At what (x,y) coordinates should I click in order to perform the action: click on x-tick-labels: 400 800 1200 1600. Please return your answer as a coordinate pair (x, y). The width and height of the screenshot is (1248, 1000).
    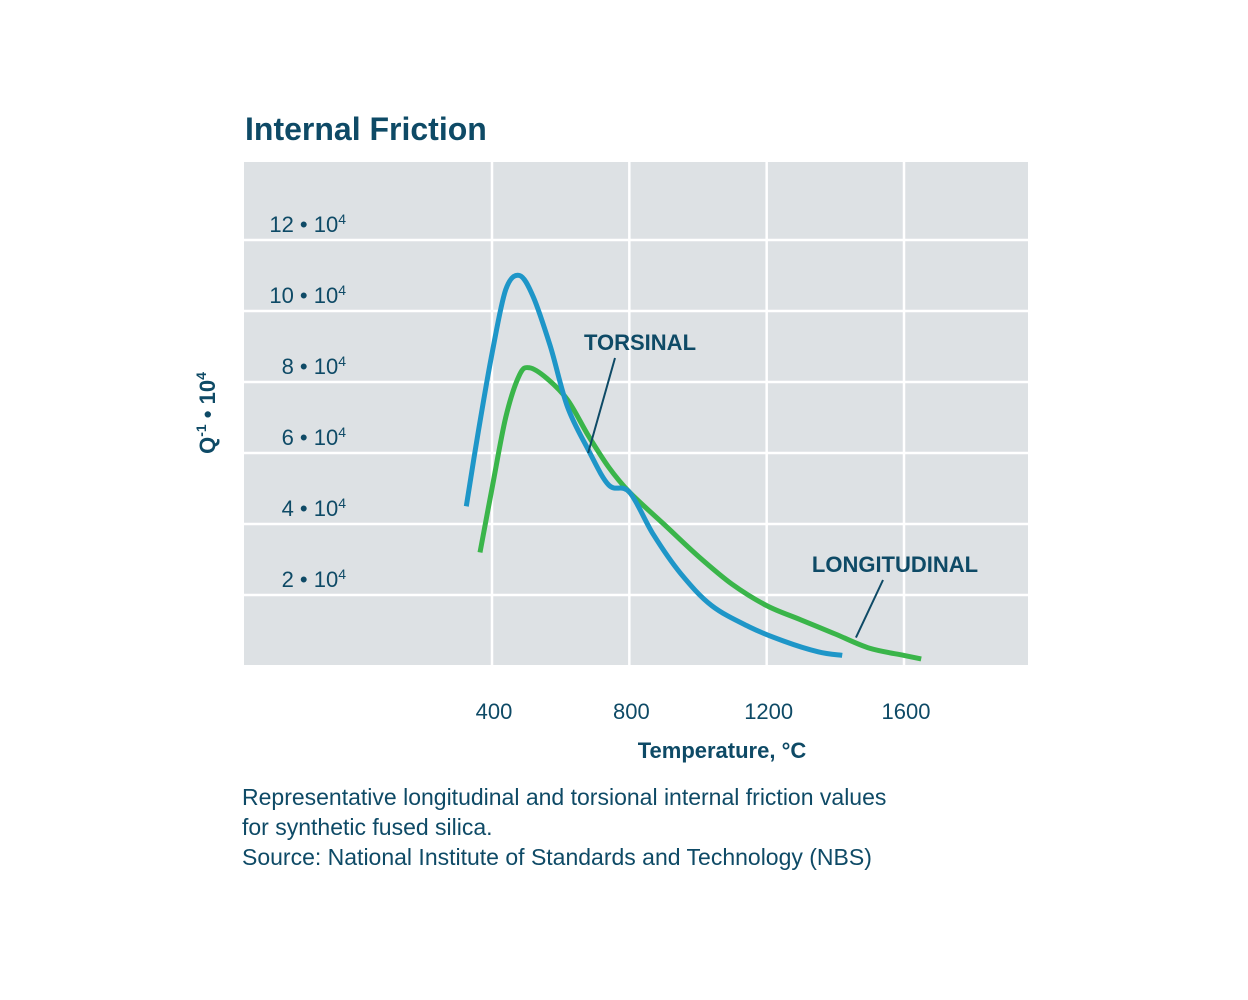
    Looking at the image, I should click on (703, 711).